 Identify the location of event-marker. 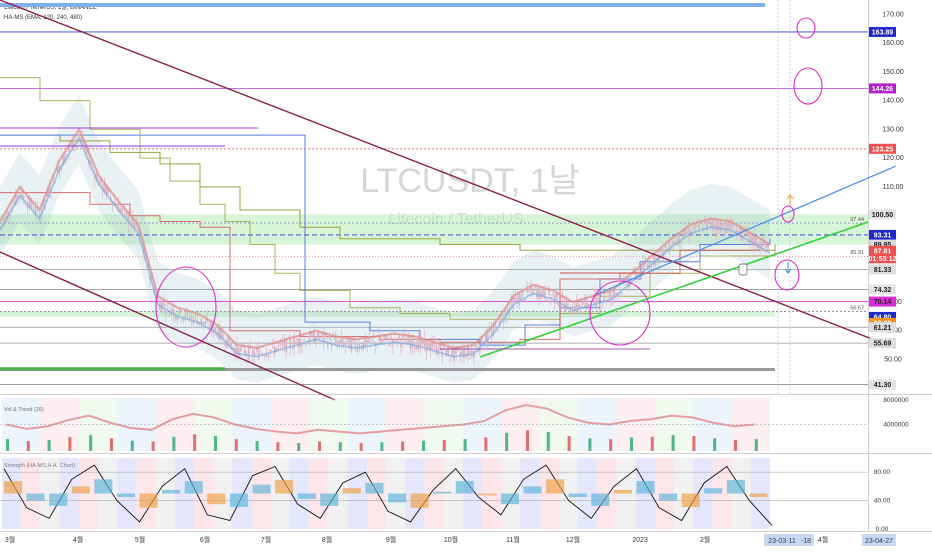
(743, 269).